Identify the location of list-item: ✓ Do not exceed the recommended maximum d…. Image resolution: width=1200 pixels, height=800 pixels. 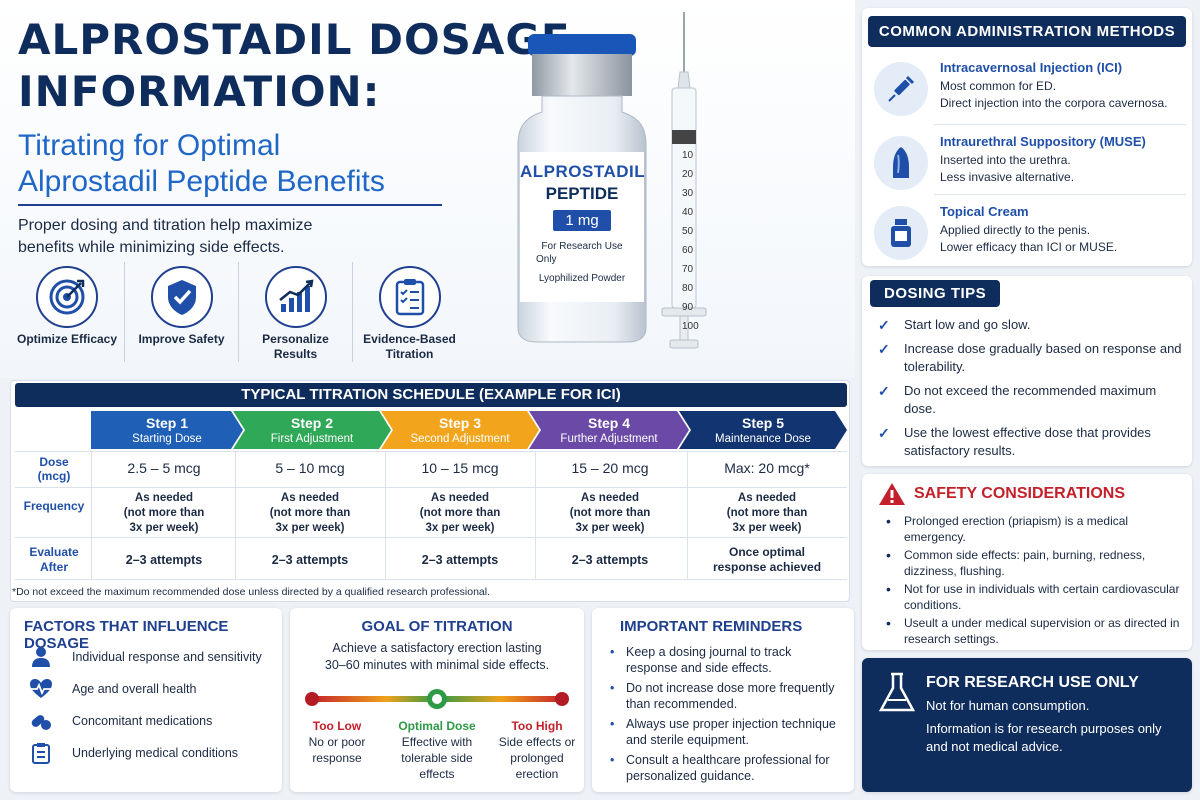
(1031, 400).